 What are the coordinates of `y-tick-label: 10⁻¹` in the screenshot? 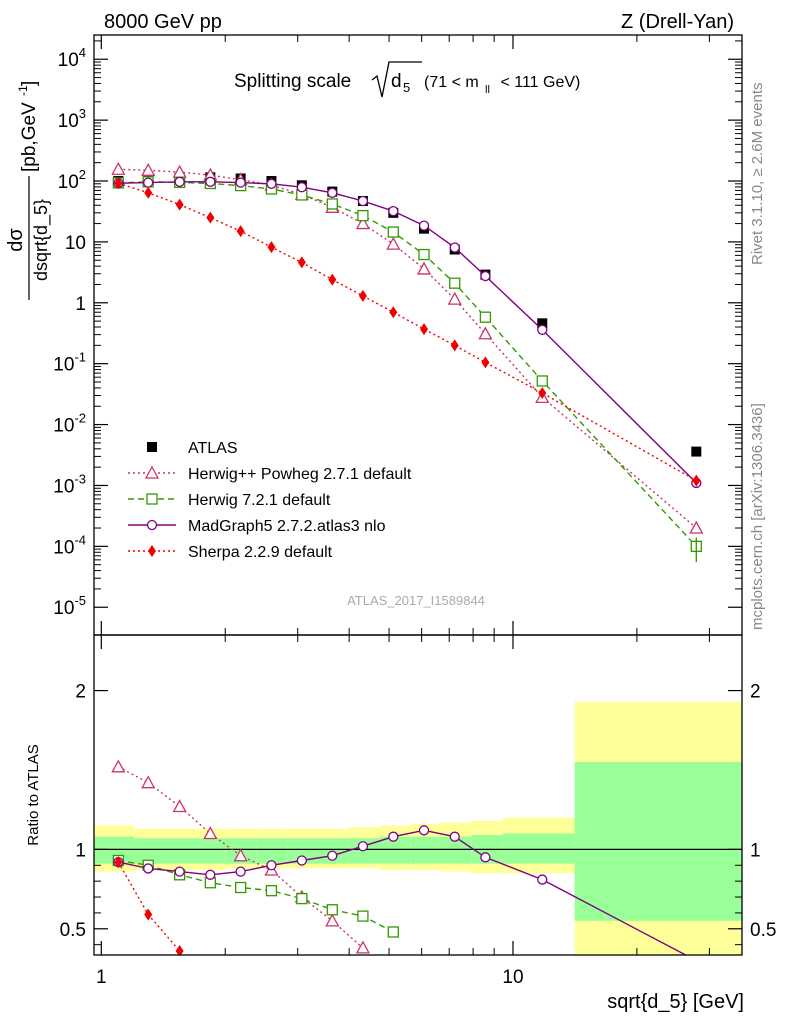 It's located at (69, 363).